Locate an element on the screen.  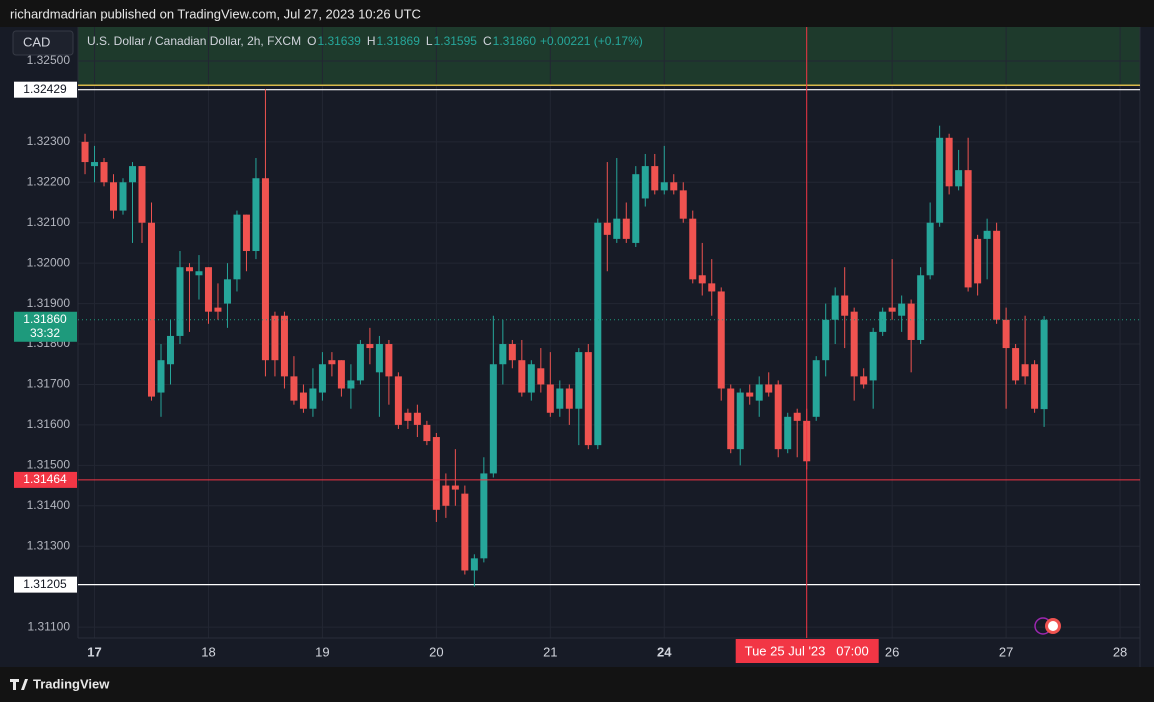
last-price-box is located at coordinates (45, 326).